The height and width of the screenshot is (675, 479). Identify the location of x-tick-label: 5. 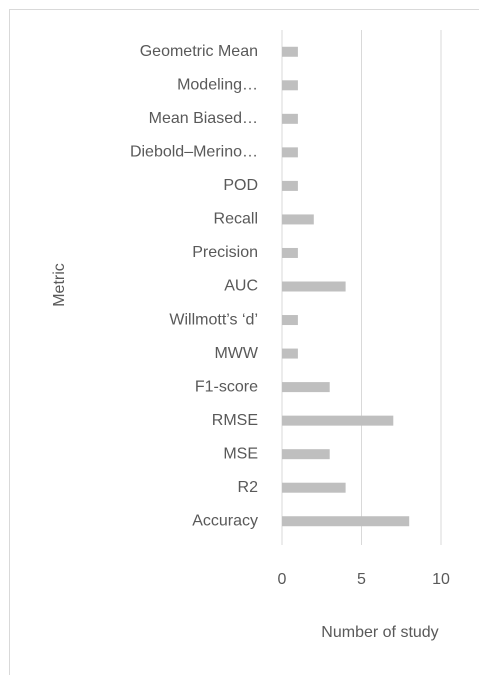
(361, 579).